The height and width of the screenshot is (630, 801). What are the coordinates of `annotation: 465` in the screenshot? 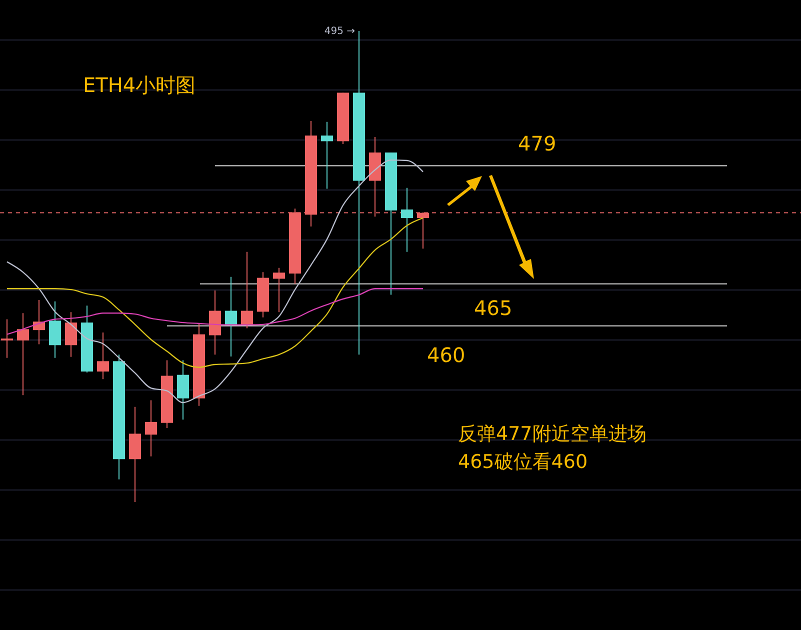 It's located at (493, 308).